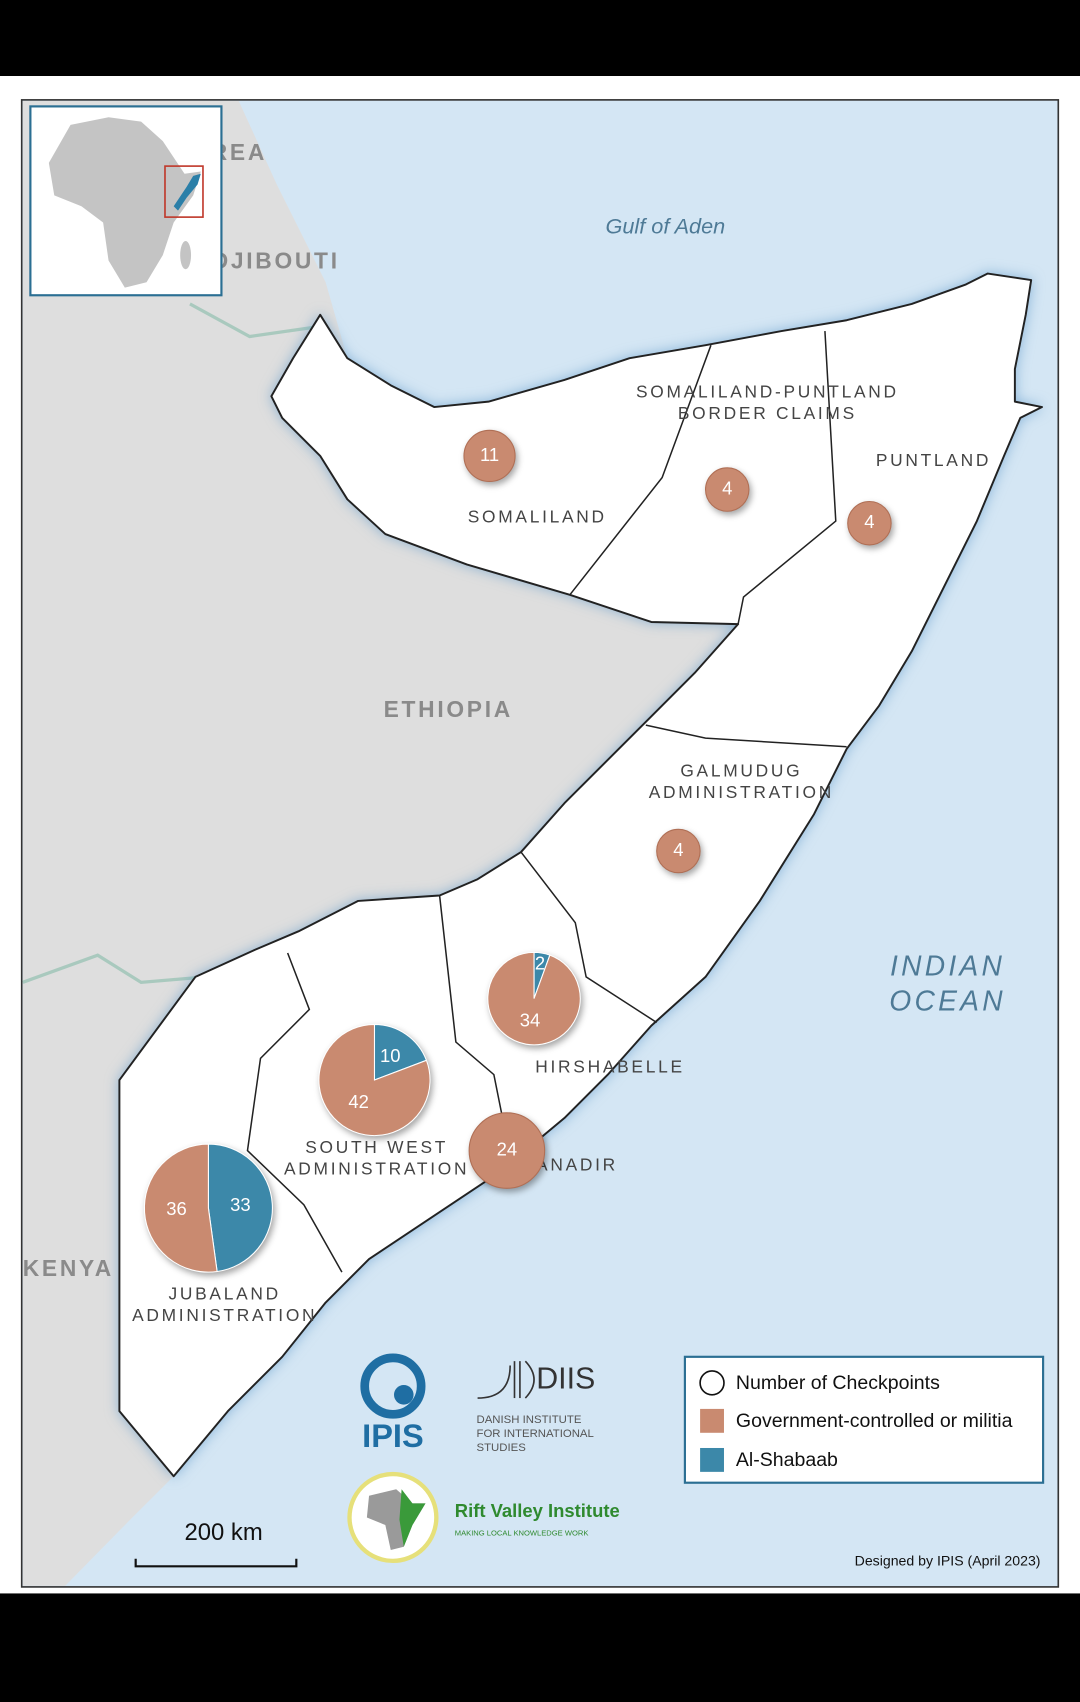 The image size is (1080, 1702). I want to click on government-label: 11, so click(489, 454).